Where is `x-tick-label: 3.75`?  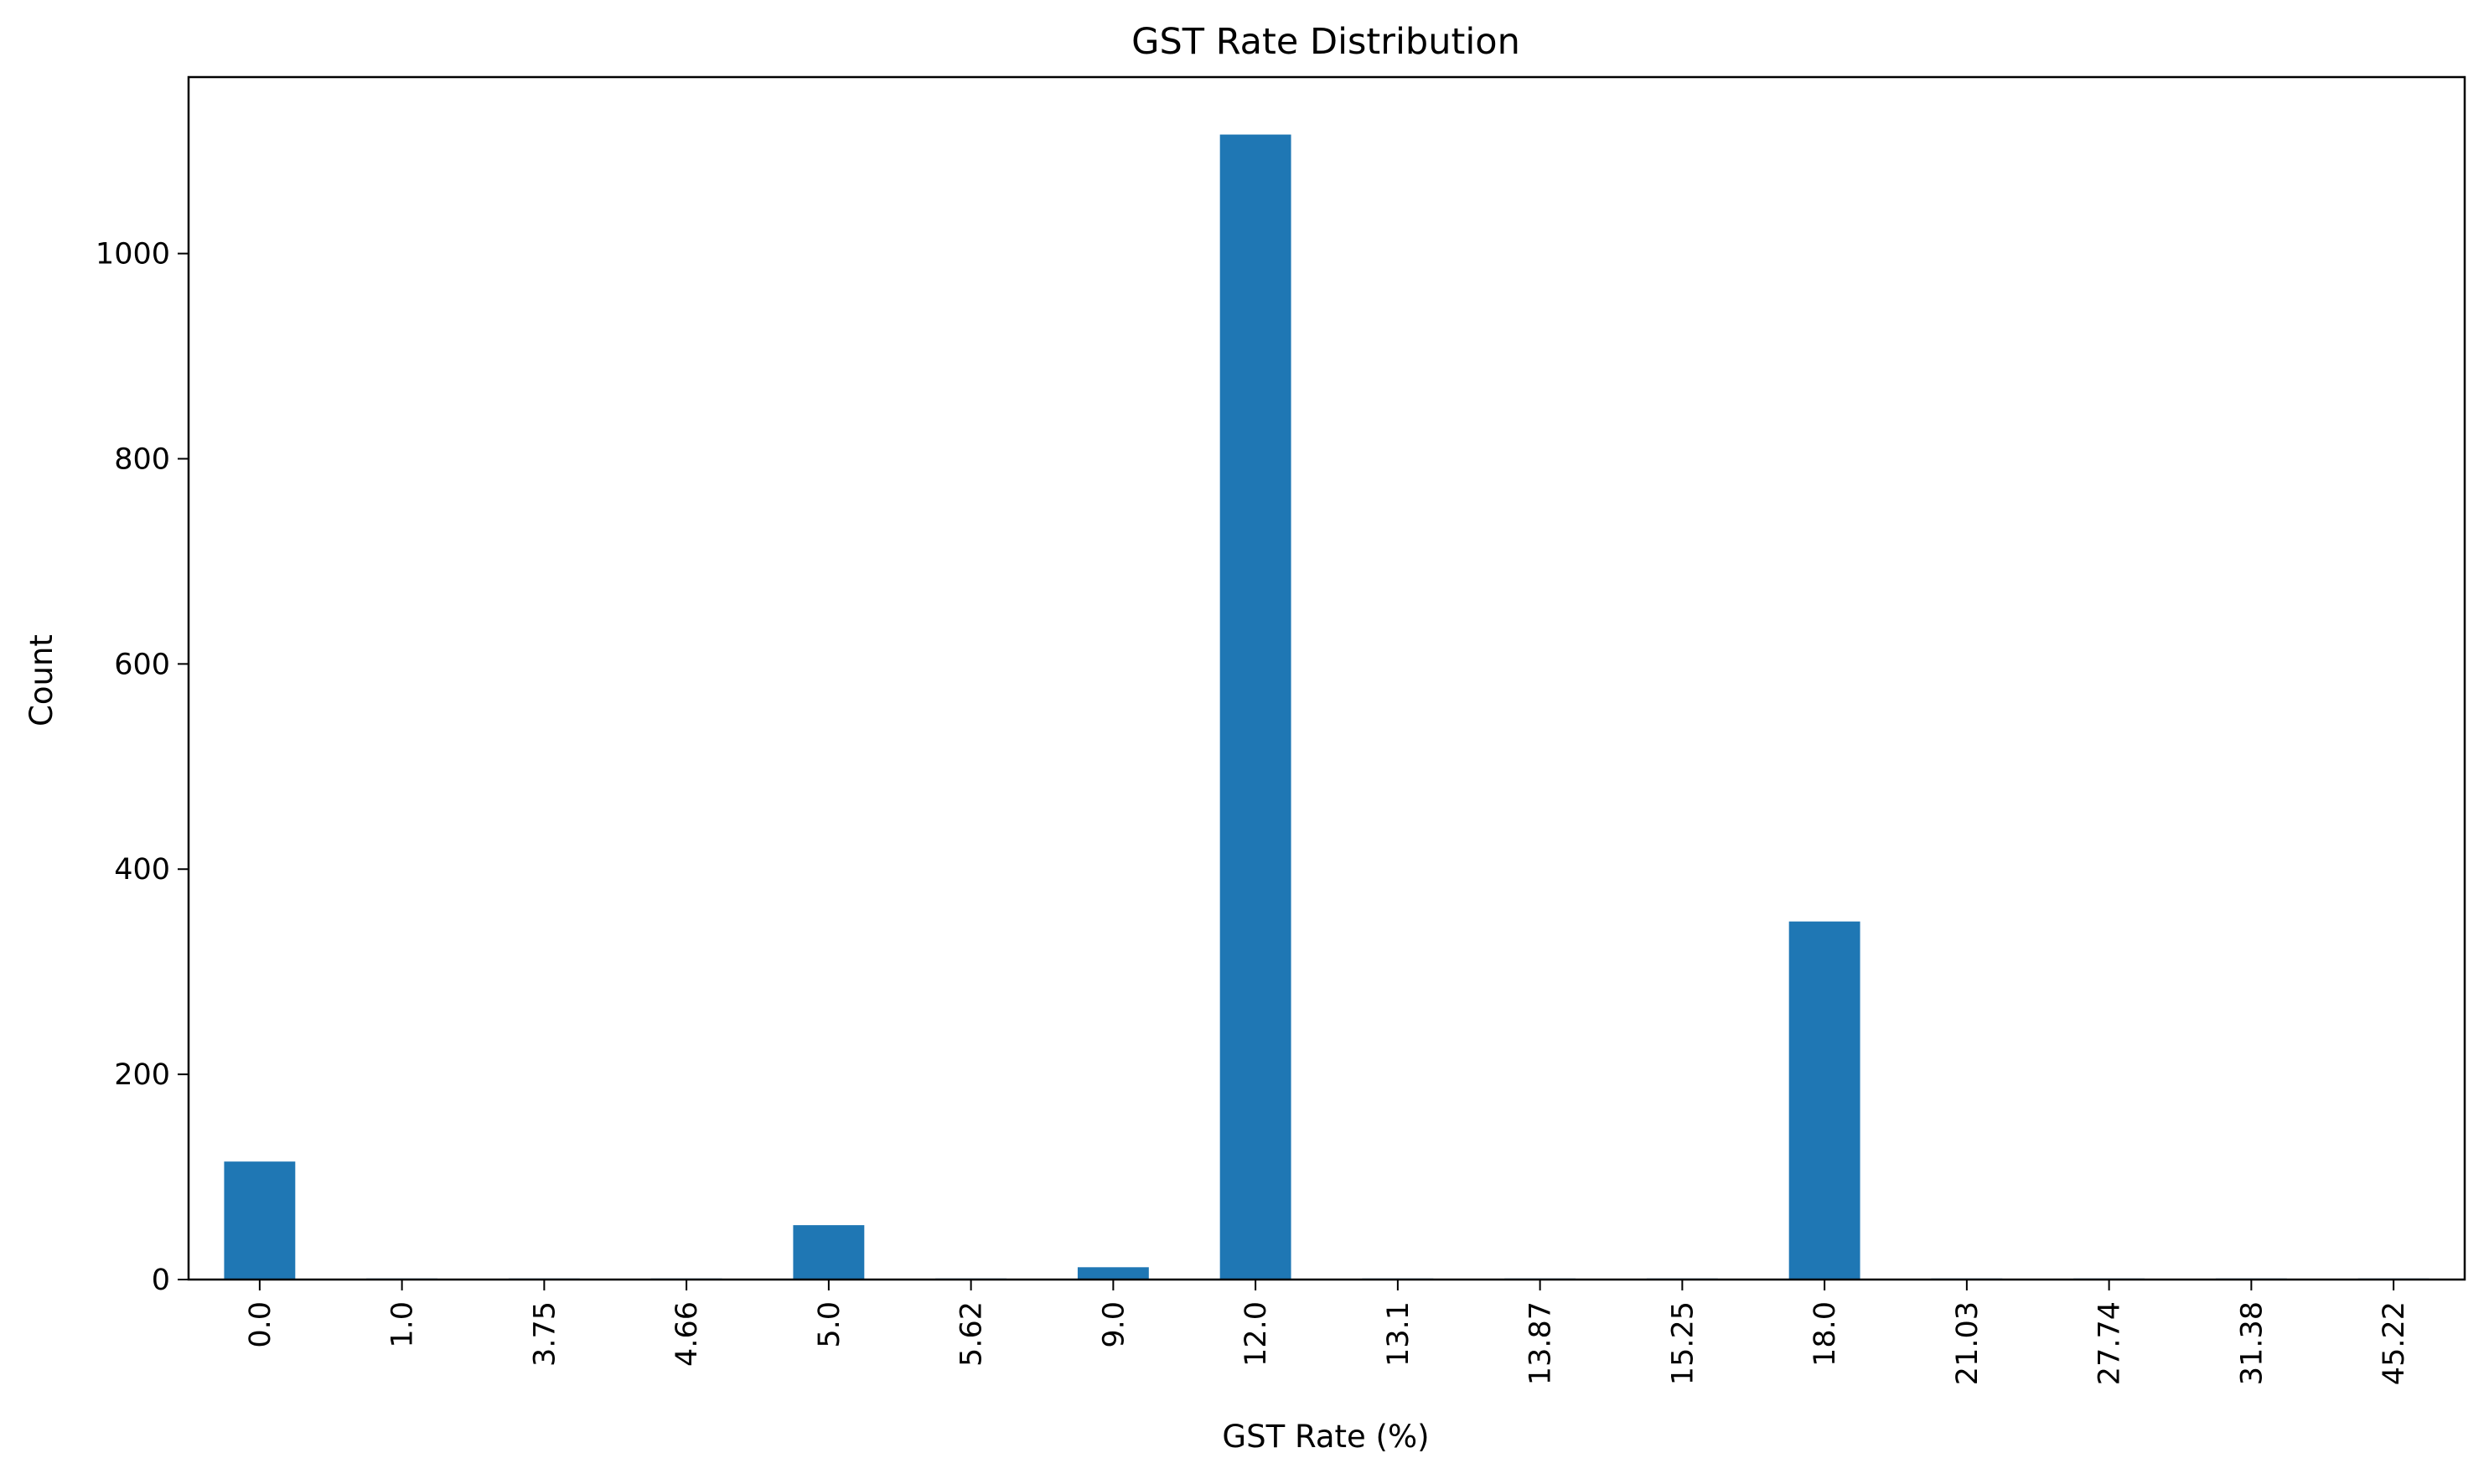
x-tick-label: 3.75 is located at coordinates (544, 1334).